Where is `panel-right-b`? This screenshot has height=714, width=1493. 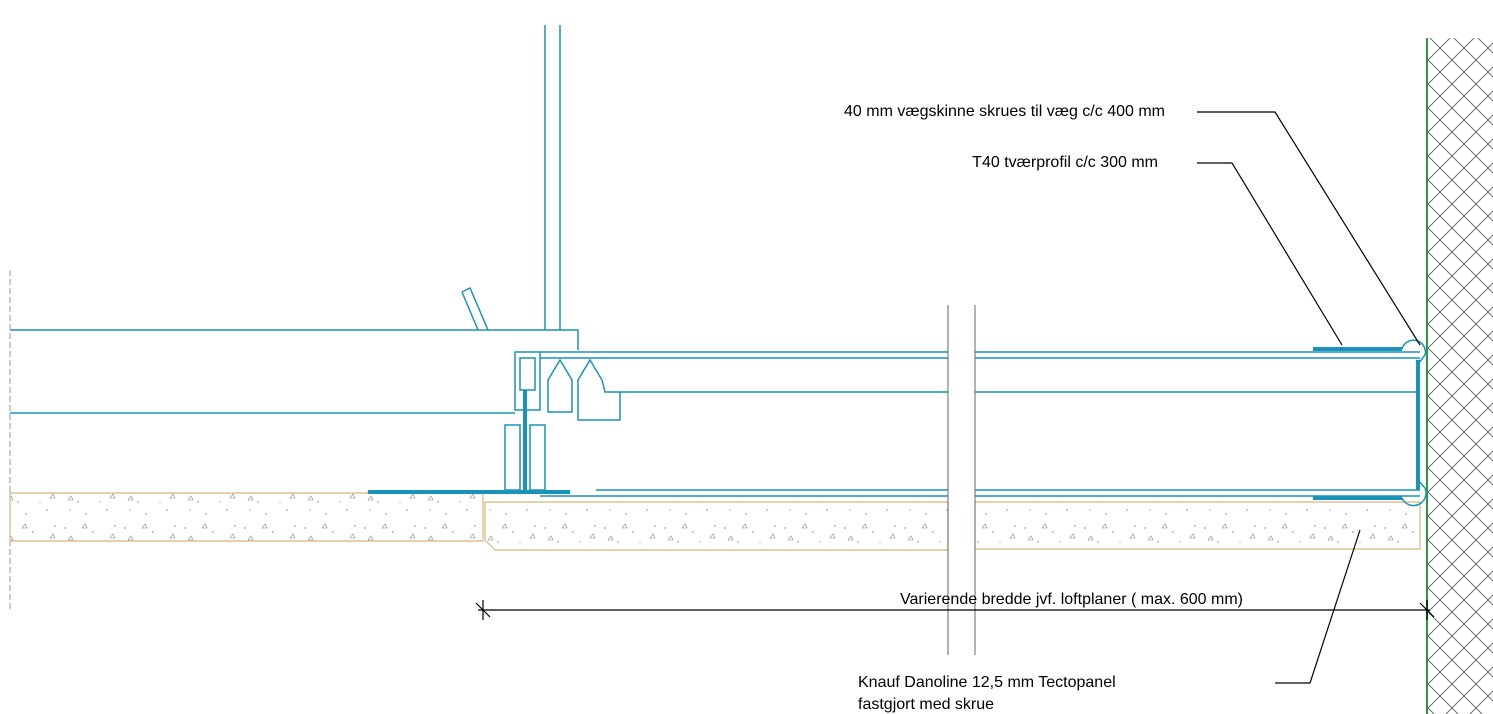 panel-right-b is located at coordinates (1197, 525).